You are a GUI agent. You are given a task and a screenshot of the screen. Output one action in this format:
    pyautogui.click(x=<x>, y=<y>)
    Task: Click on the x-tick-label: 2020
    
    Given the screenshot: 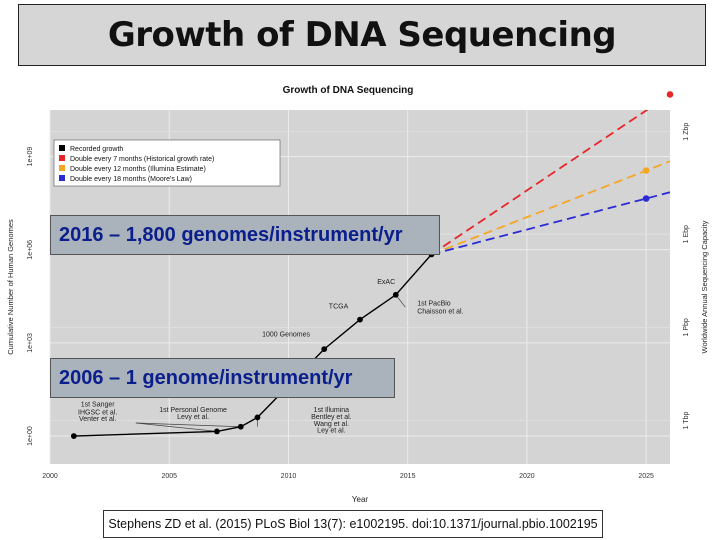 What is the action you would take?
    pyautogui.click(x=527, y=476)
    